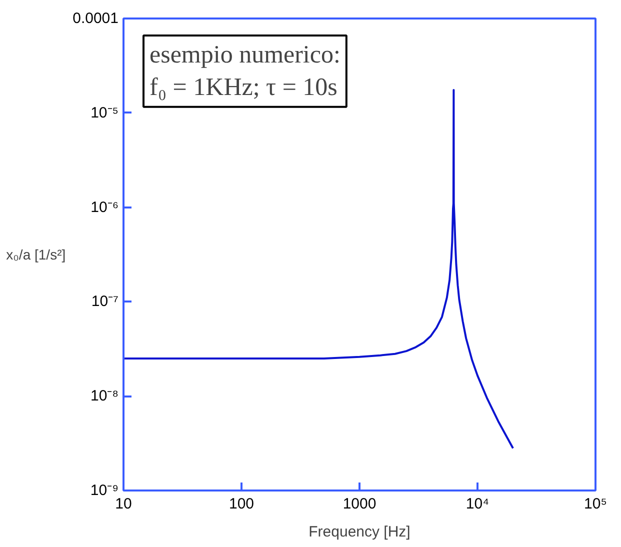 This screenshot has width=621, height=547. I want to click on x-tick-label: 100, so click(241, 504).